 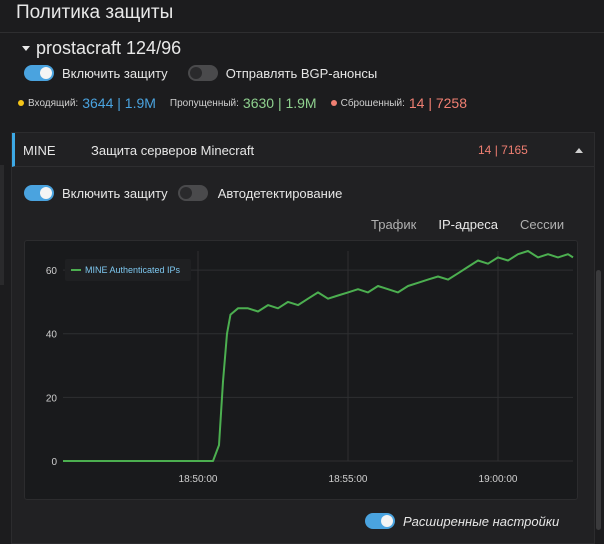 I want to click on passed-label: Пропущенный:, so click(x=204, y=103).